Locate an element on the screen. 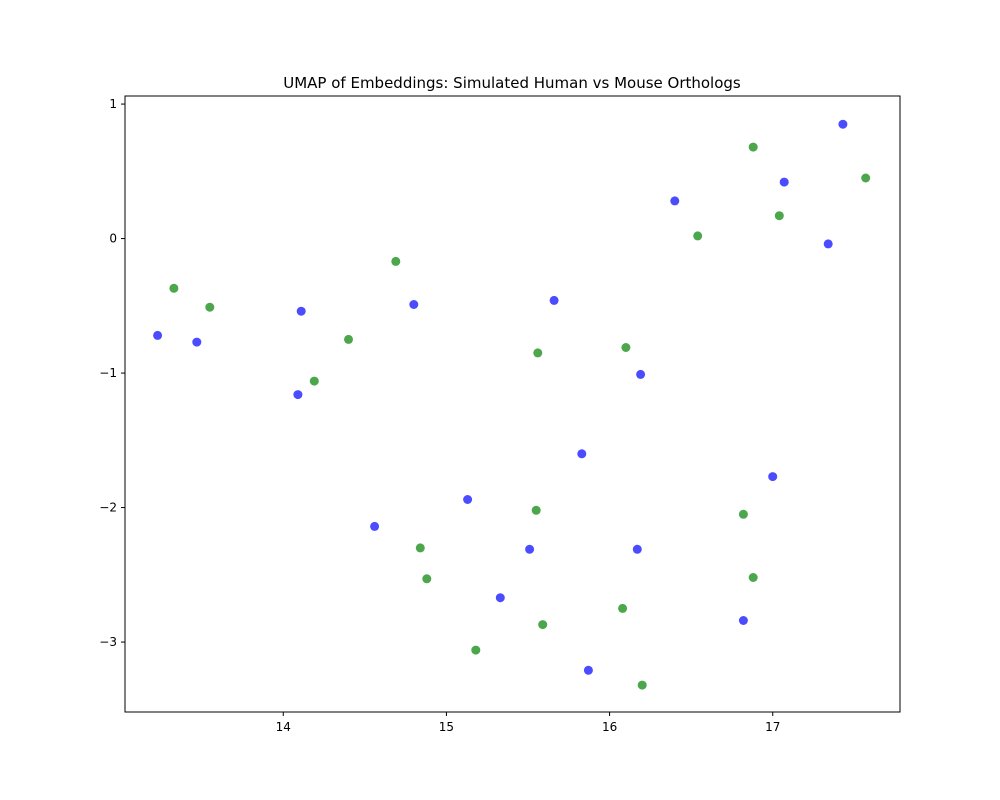 The height and width of the screenshot is (800, 1000). y-tick-label-4: −3 is located at coordinates (108, 642).